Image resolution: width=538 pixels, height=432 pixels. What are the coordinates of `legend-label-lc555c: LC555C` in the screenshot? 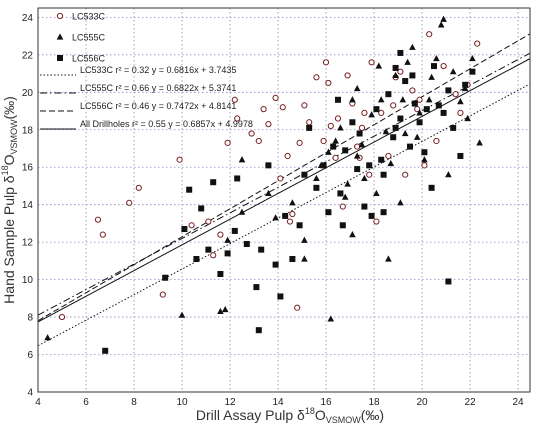 It's located at (89, 38).